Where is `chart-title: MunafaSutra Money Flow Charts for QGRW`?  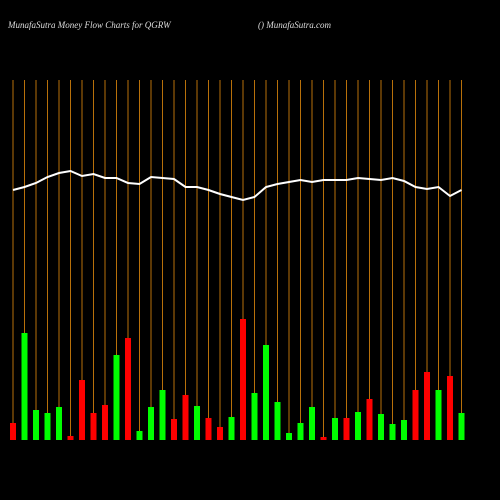 chart-title: MunafaSutra Money Flow Charts for QGRW is located at coordinates (89, 25).